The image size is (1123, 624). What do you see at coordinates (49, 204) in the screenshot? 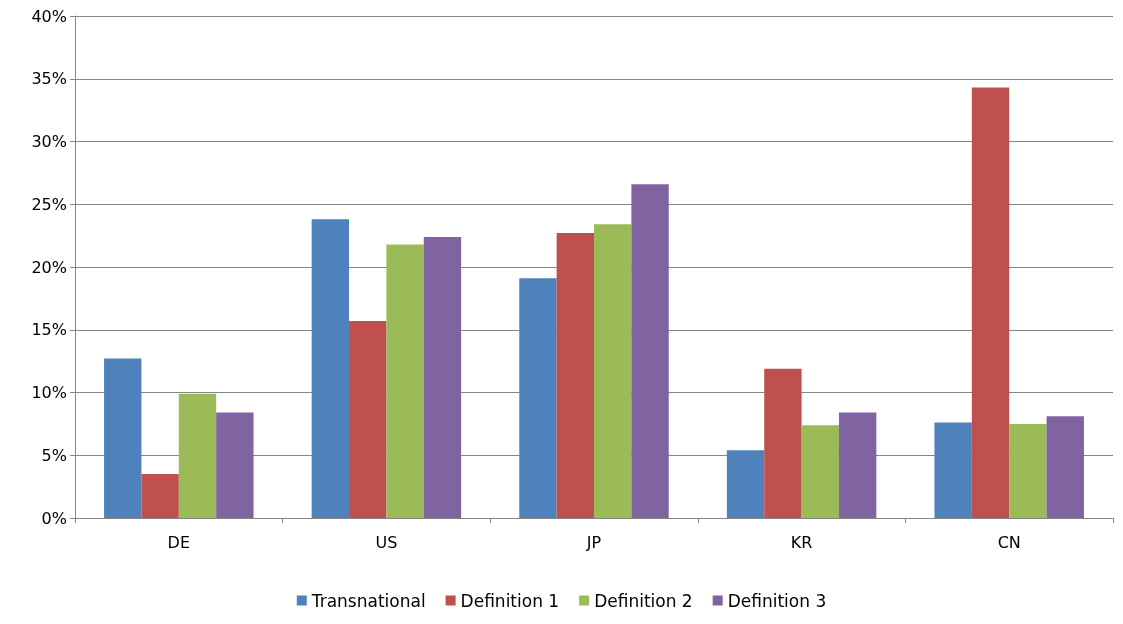
I see `y-tick-label: 25%` at bounding box center [49, 204].